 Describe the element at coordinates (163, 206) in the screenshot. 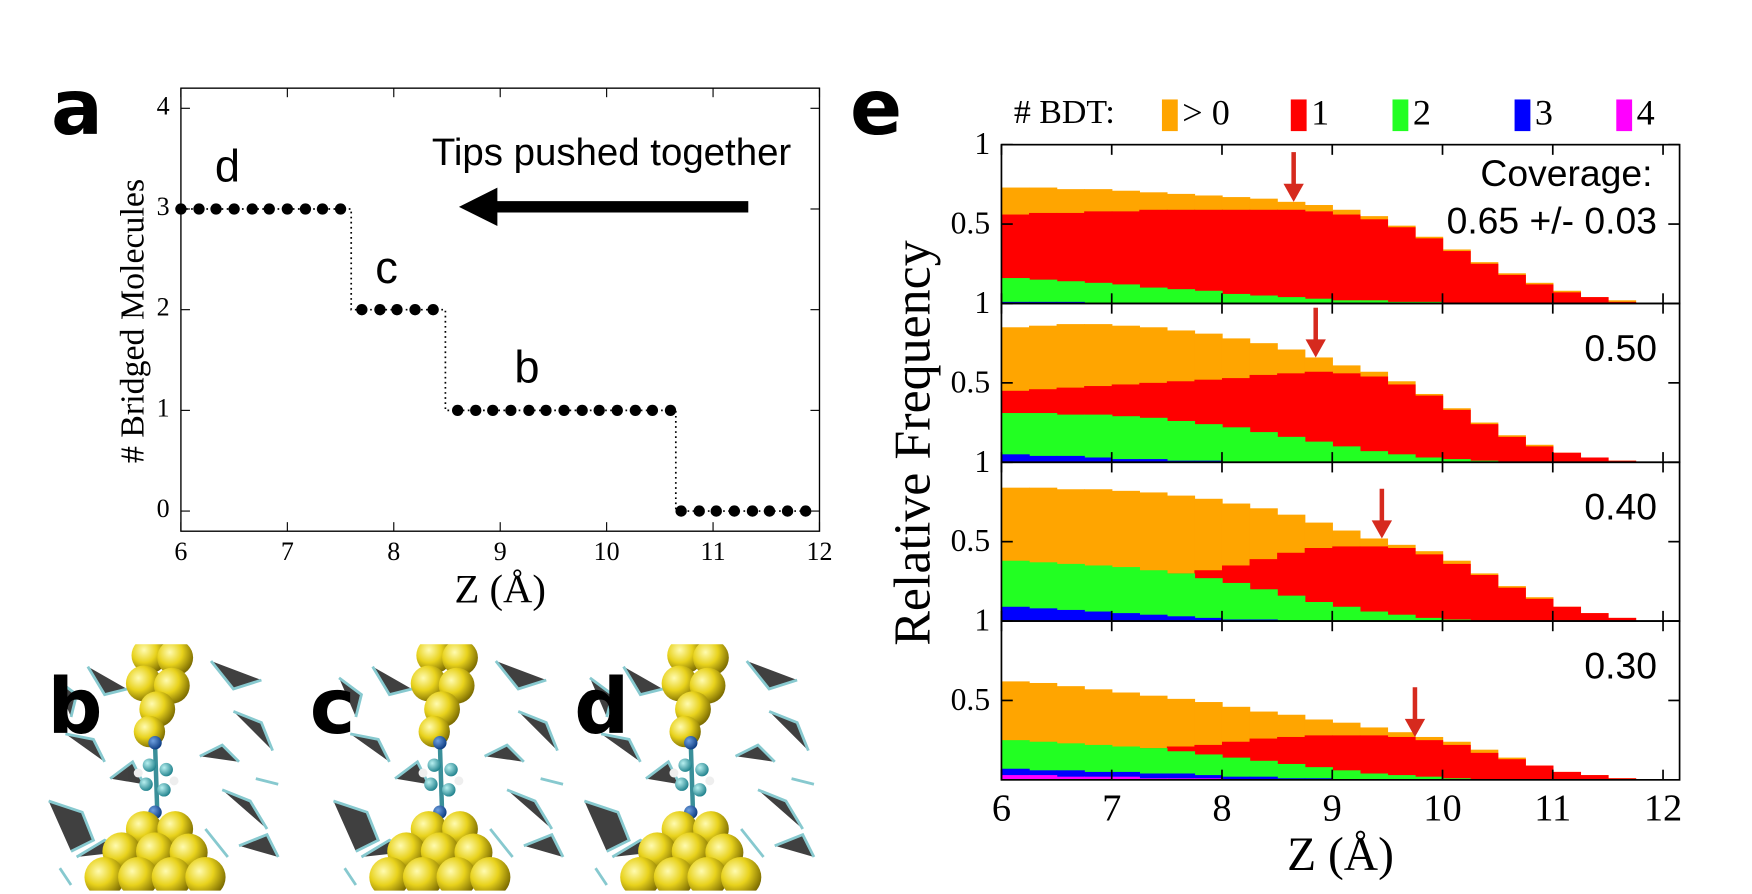

I see `y-tick-label: 3` at that location.